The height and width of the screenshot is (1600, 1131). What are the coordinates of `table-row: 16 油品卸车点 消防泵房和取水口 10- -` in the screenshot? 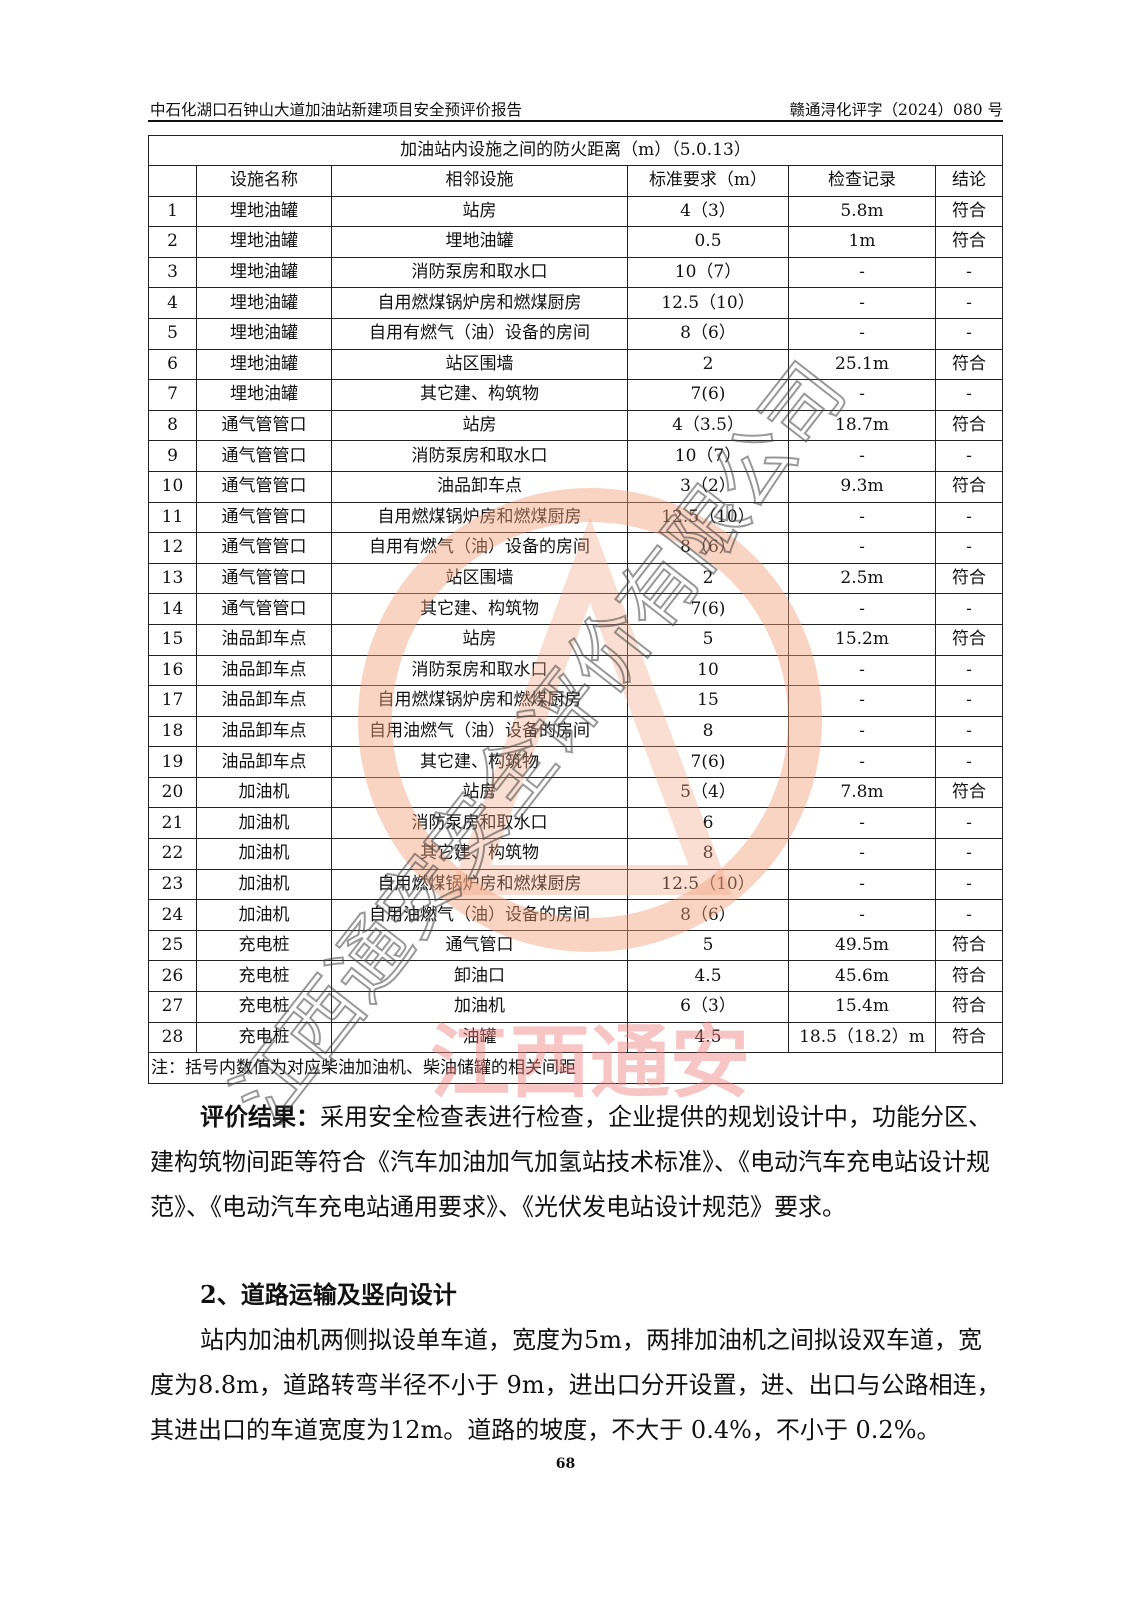 It's located at (575, 670).